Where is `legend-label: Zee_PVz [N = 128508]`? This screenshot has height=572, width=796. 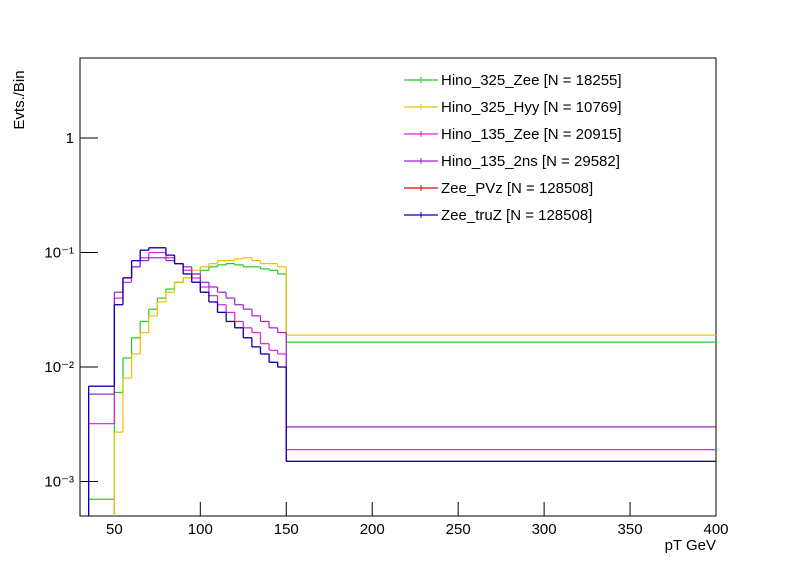 legend-label: Zee_PVz [N = 128508] is located at coordinates (517, 188).